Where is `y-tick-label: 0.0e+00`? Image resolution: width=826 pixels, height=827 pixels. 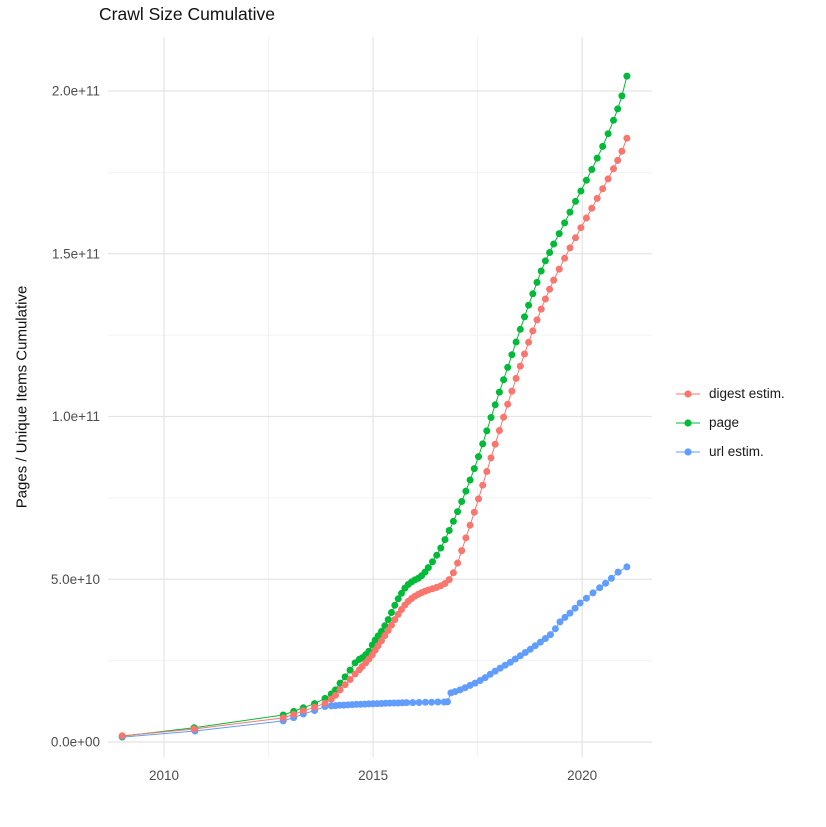
y-tick-label: 0.0e+00 is located at coordinates (75, 742).